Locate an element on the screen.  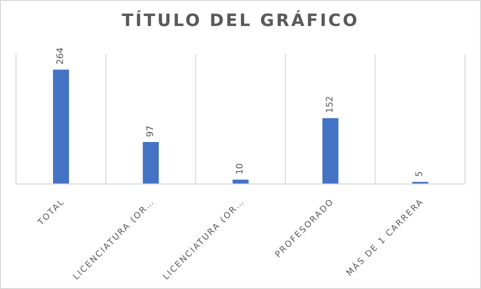
chart-title: TÍTULO DEL GRÁFICO is located at coordinates (240, 21).